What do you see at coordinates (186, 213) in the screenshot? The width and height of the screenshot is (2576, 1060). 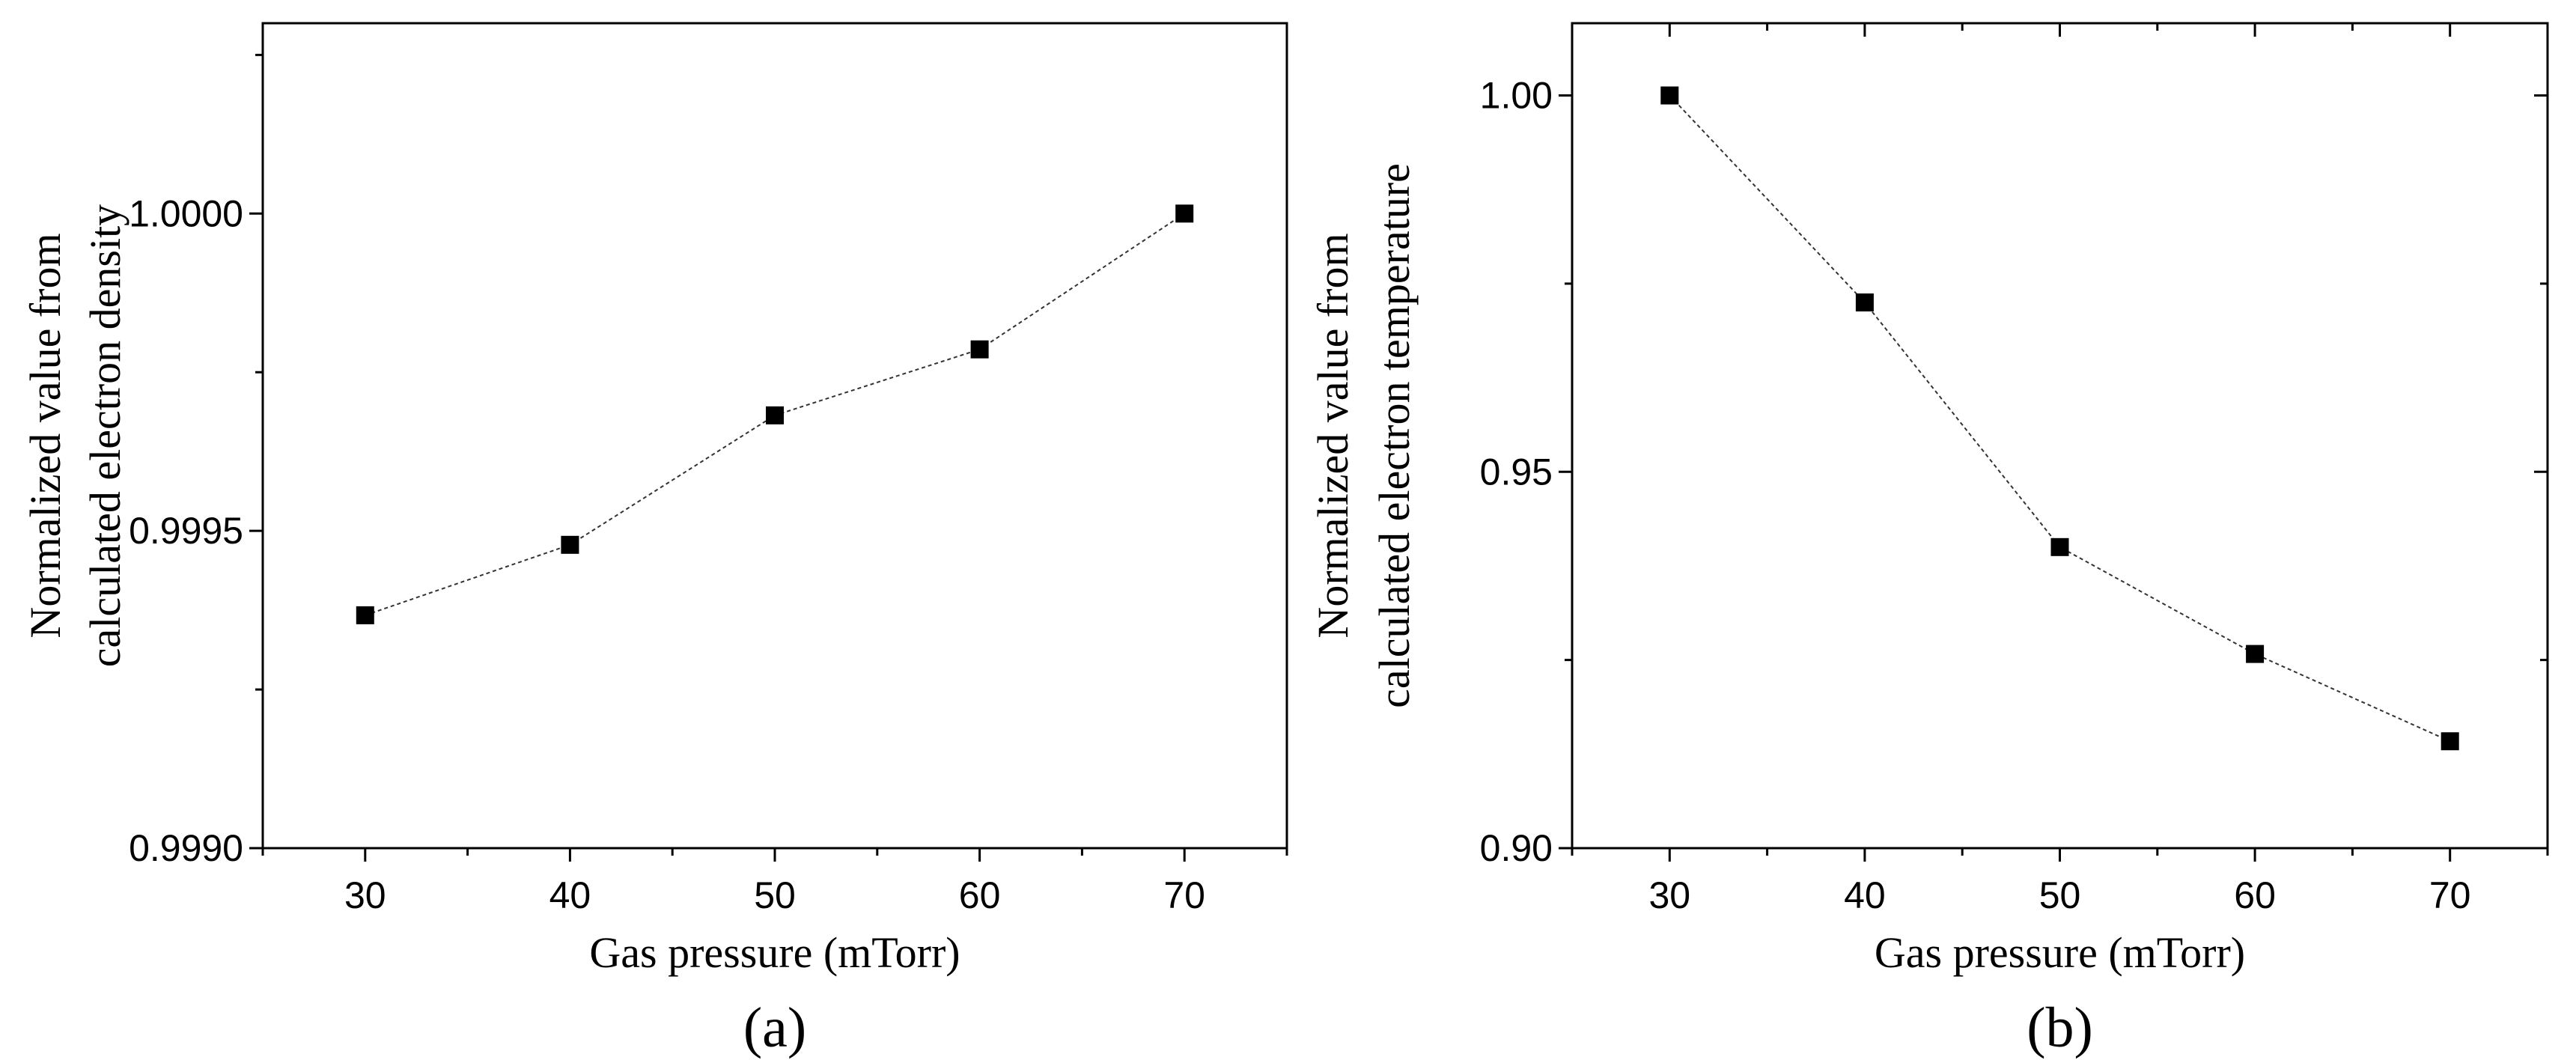 I see `y-tick-label: 1.0000` at bounding box center [186, 213].